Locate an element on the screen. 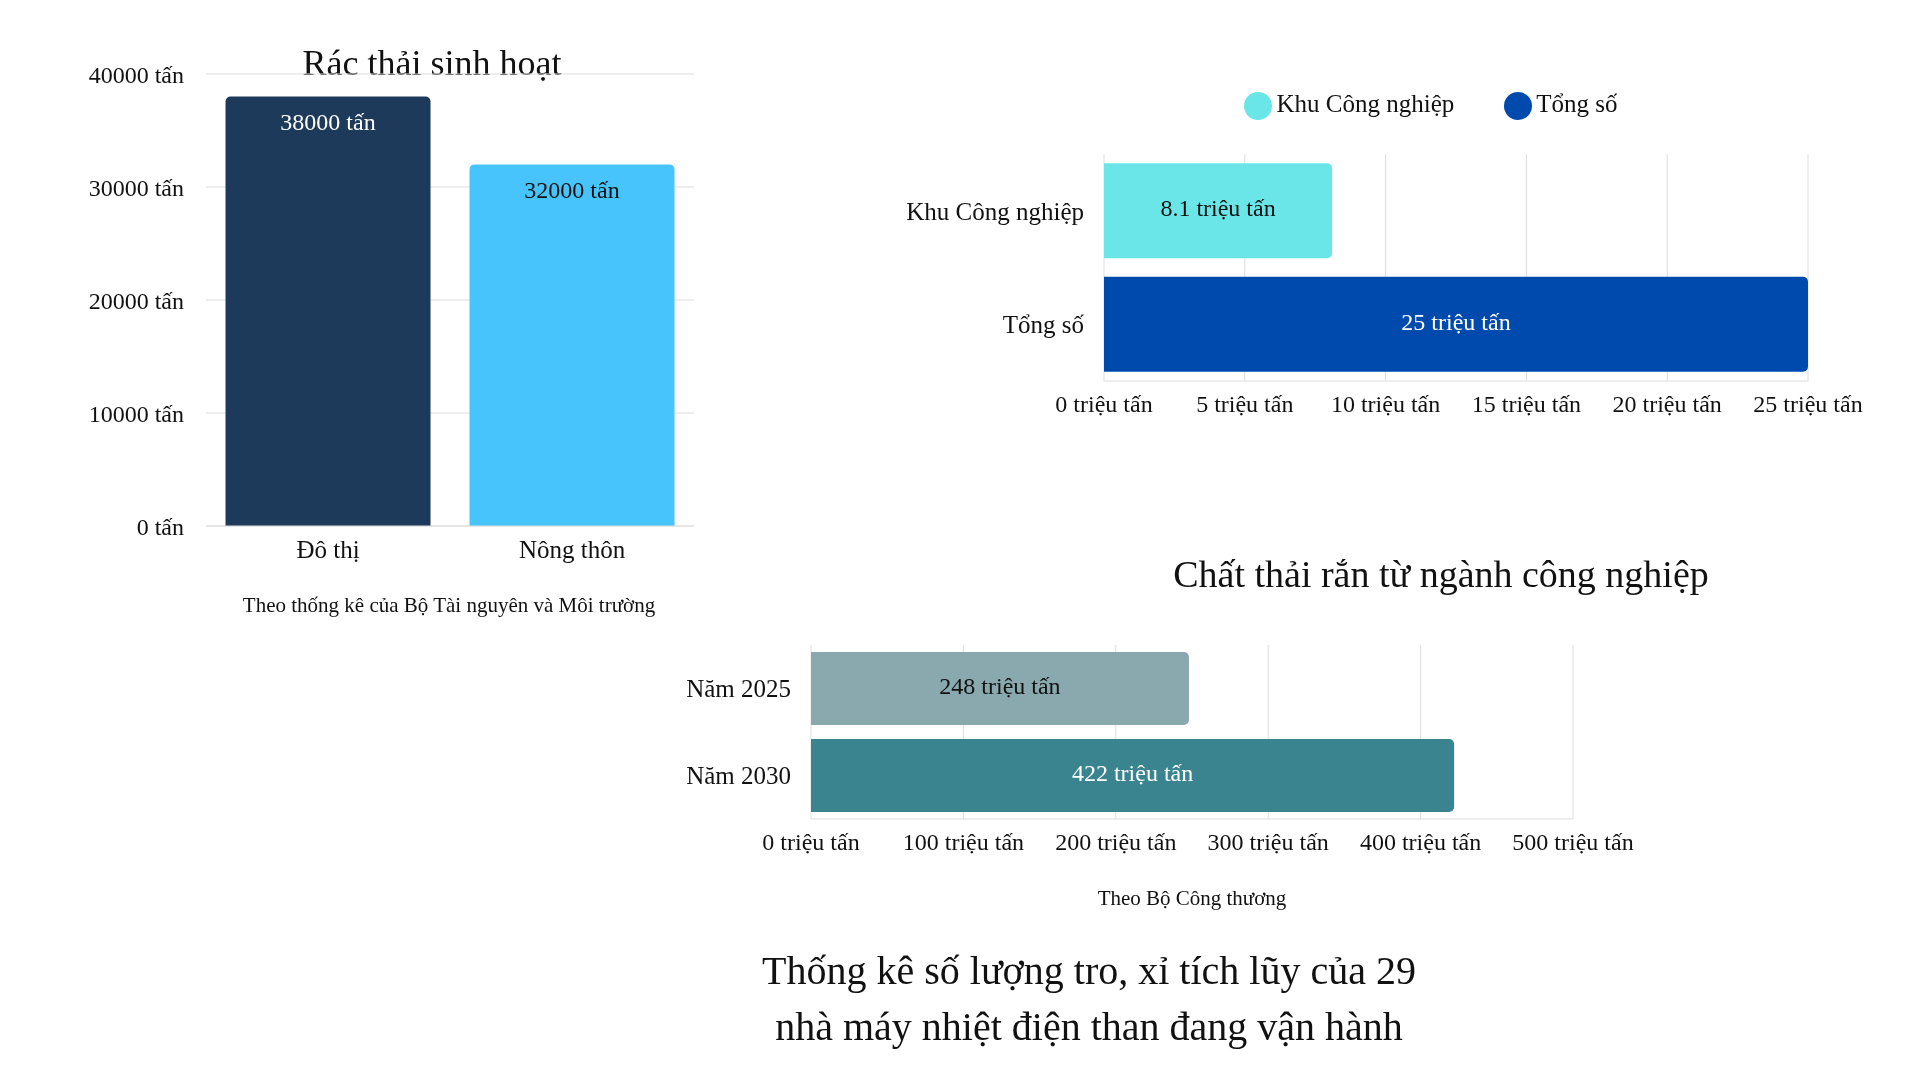  y-tick-label: 40000 tấn is located at coordinates (136, 74).